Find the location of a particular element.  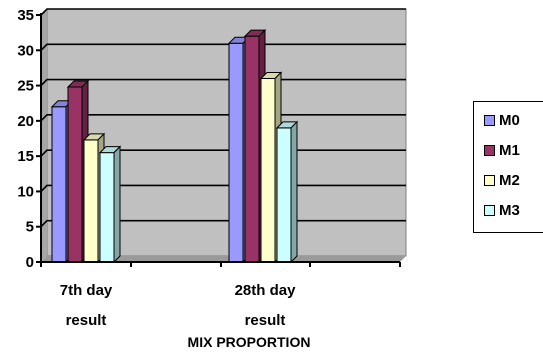

x-category-labels: 7th day result 28th day result is located at coordinates (178, 305).